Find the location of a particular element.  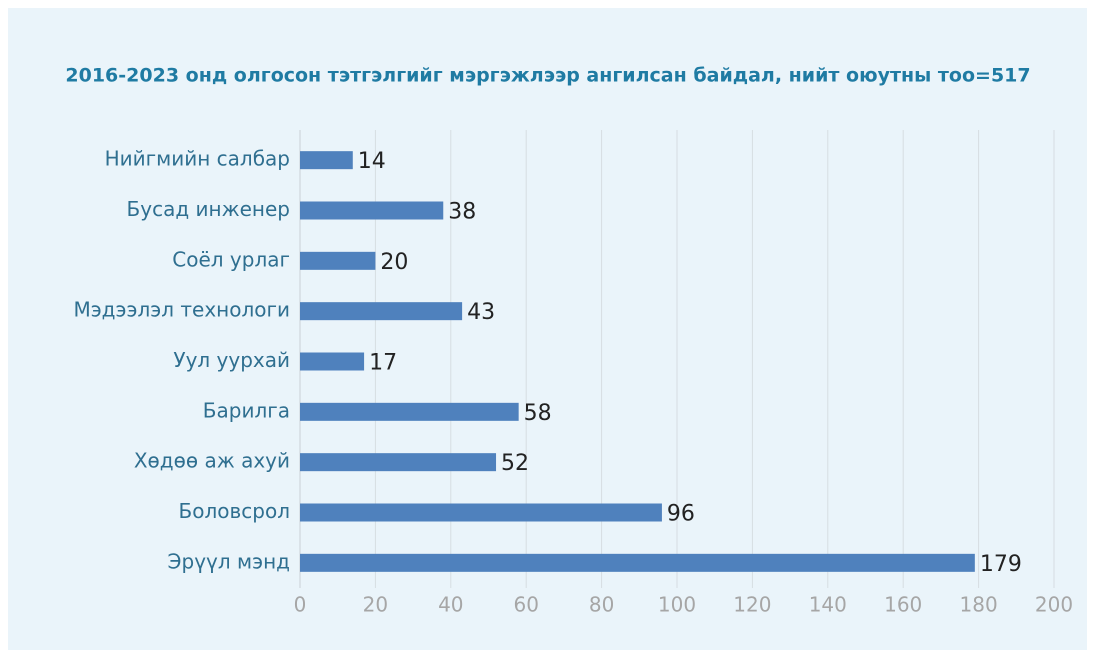

value-label: 52 is located at coordinates (515, 463).